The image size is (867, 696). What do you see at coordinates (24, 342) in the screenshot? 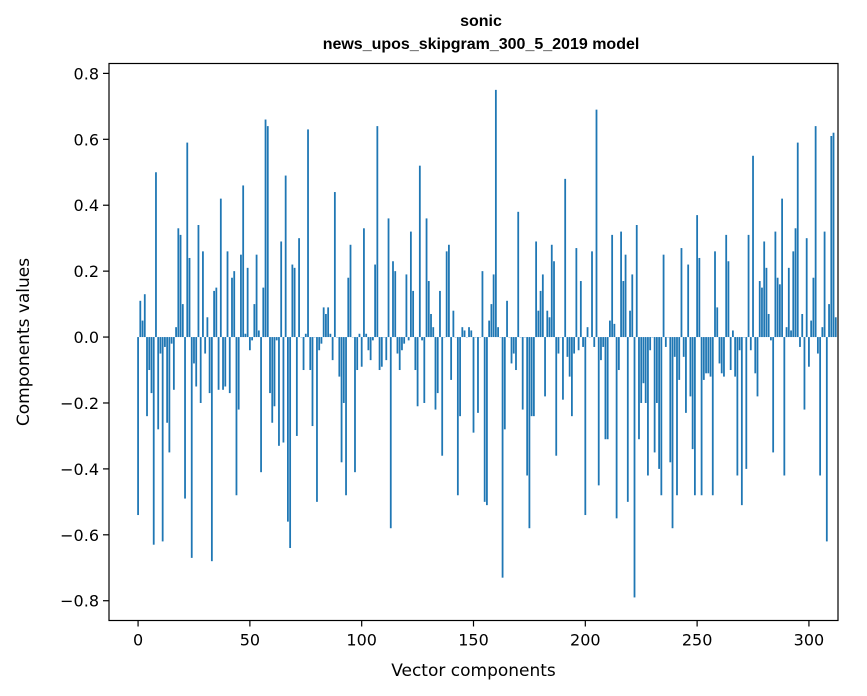
I see `y-axis-label: Components values` at bounding box center [24, 342].